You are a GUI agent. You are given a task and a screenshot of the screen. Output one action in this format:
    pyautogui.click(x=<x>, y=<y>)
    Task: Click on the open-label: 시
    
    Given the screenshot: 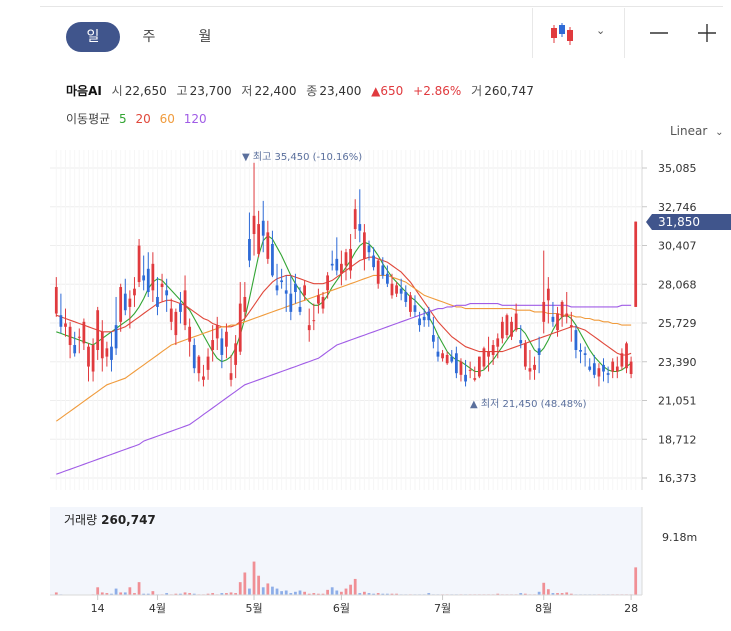 What is the action you would take?
    pyautogui.click(x=117, y=91)
    